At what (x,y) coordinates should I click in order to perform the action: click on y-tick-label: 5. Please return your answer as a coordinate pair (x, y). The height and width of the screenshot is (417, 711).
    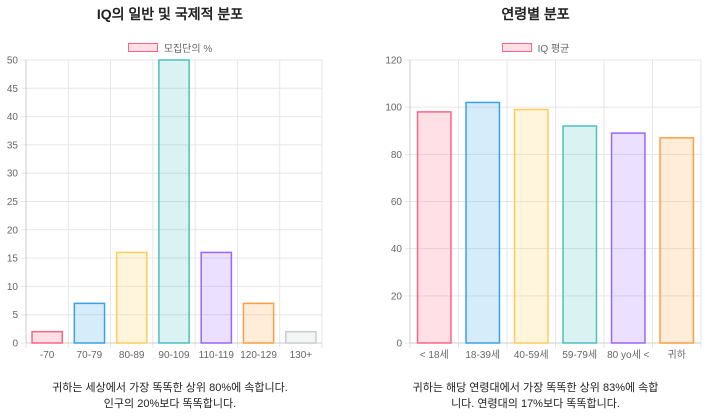
    Looking at the image, I should click on (15, 315).